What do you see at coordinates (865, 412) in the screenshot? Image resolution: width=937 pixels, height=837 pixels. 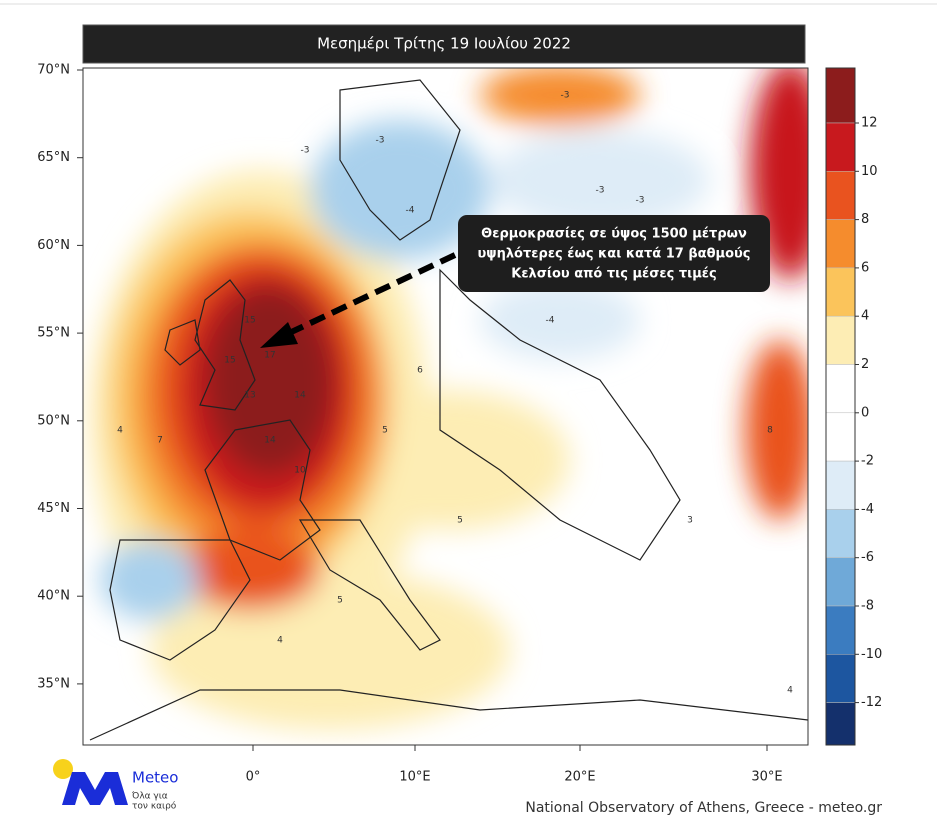 I see `colorbar-label: 0` at bounding box center [865, 412].